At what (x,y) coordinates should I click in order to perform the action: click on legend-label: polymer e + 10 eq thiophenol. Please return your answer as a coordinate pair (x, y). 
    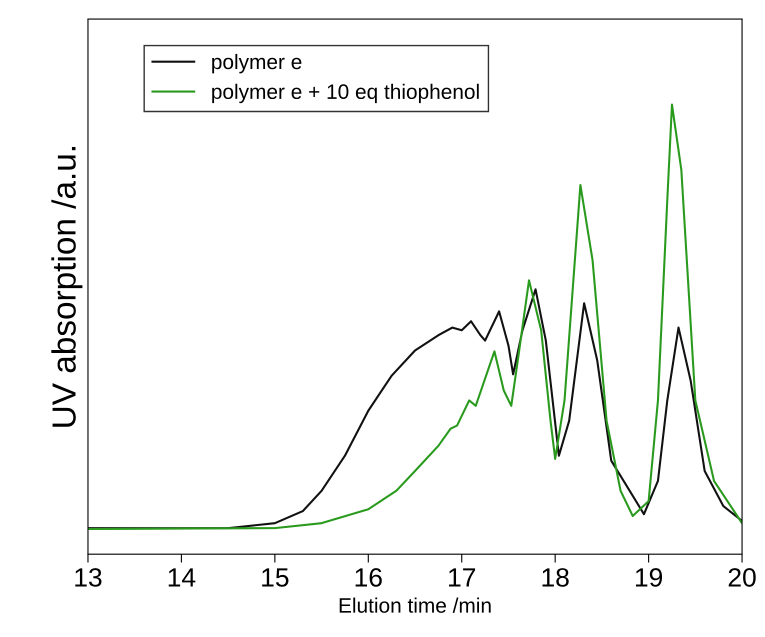
    Looking at the image, I should click on (345, 94).